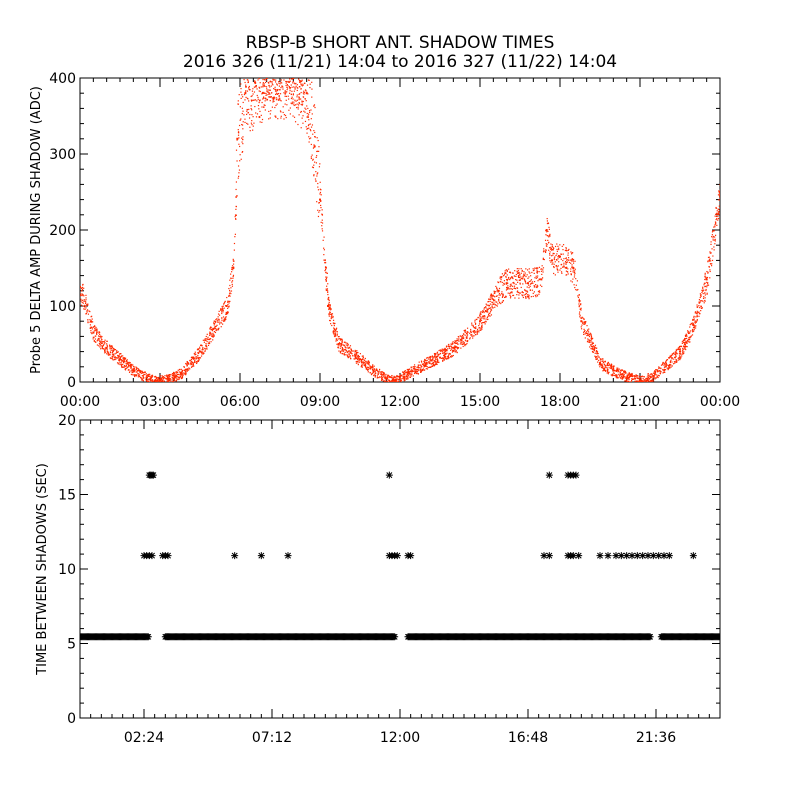 This screenshot has width=800, height=804. What do you see at coordinates (71, 645) in the screenshot?
I see `y-tick-label-time-between: 5` at bounding box center [71, 645].